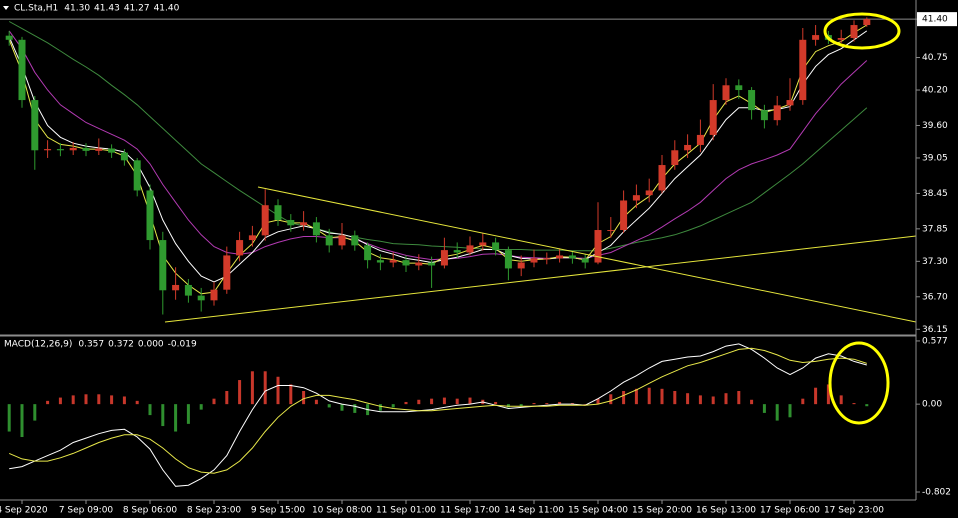  Describe the element at coordinates (278, 511) in the screenshot. I see `x-tick-label: 9 Sep 15:00` at that location.